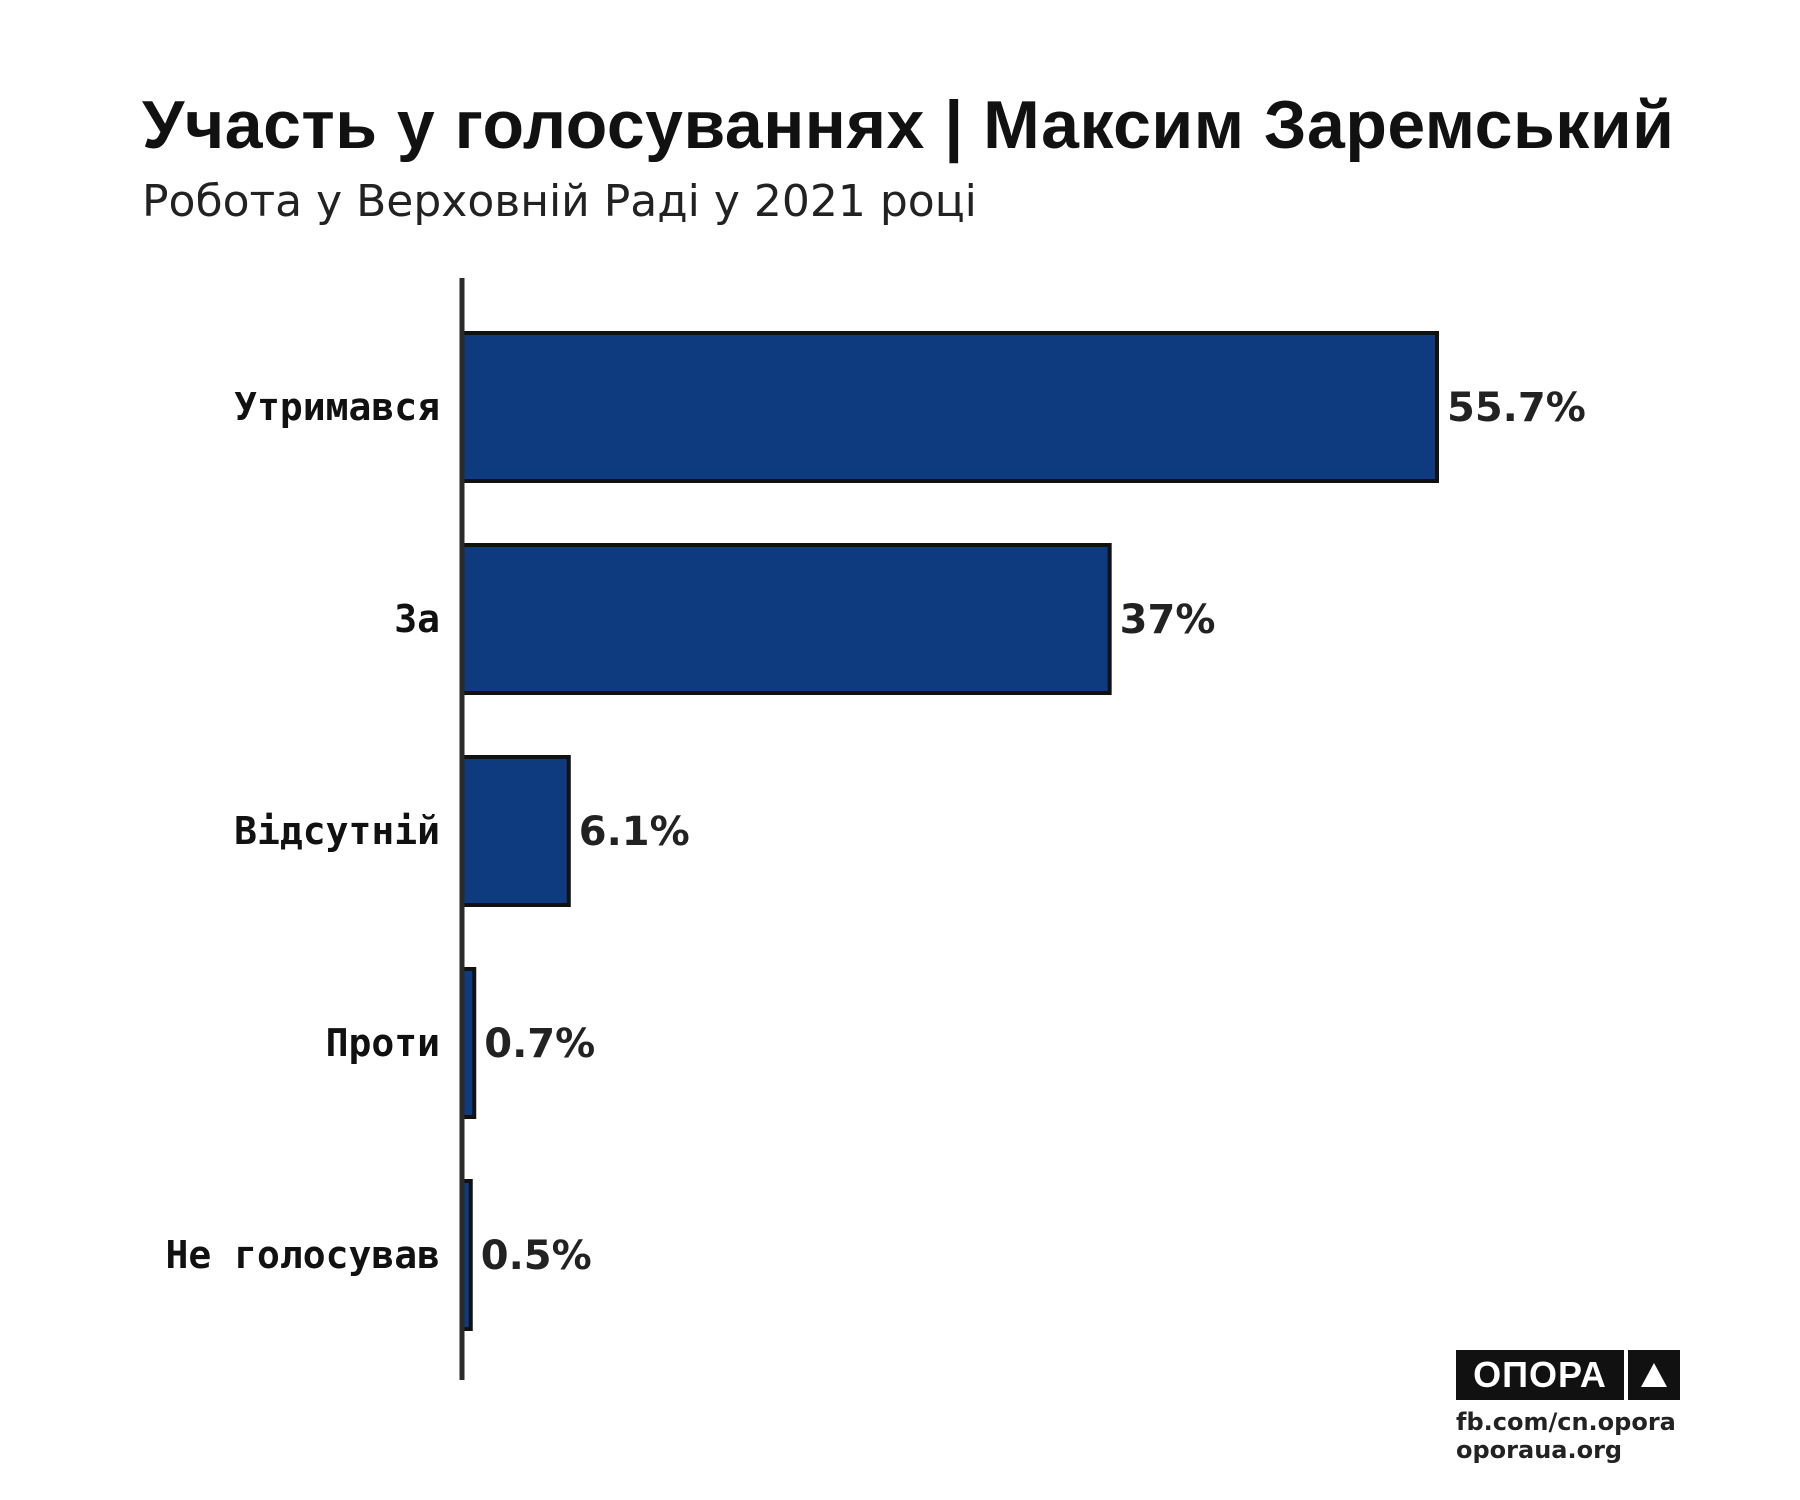 The width and height of the screenshot is (1800, 1500). Describe the element at coordinates (1540, 1374) in the screenshot. I see `logo-text: ОПОРА` at that location.